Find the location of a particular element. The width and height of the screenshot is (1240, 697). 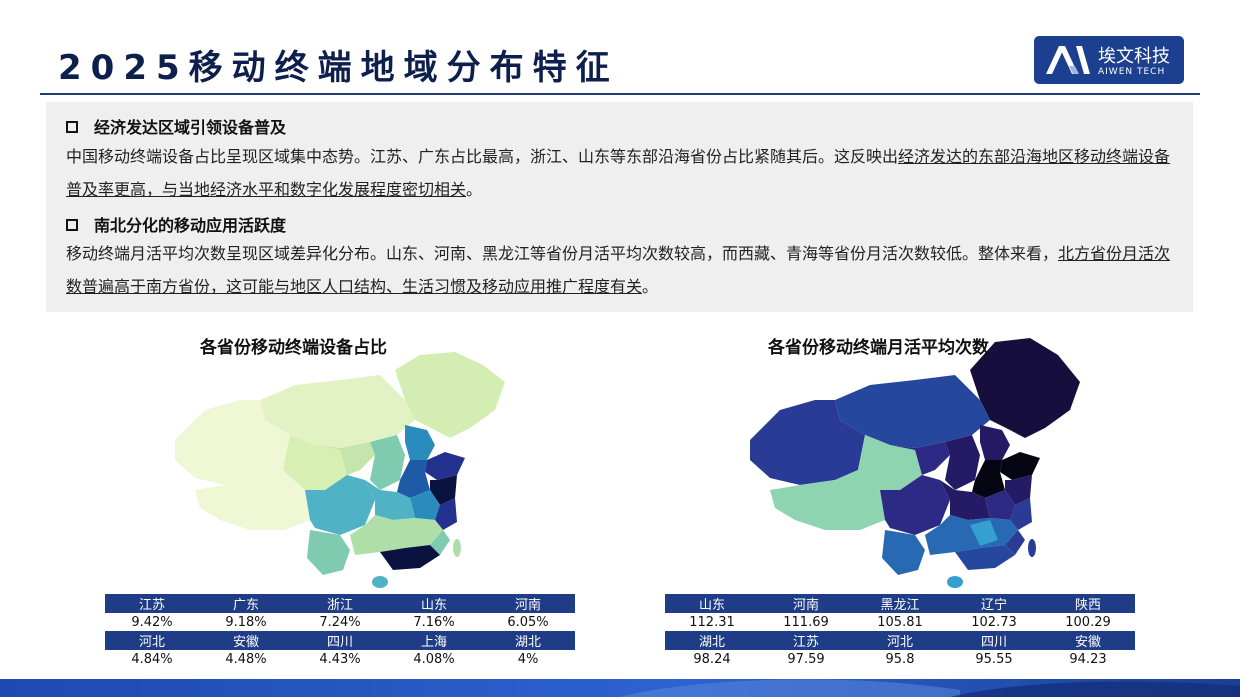

section1-heading: 经济发达区域引领设备普及 is located at coordinates (176, 126).